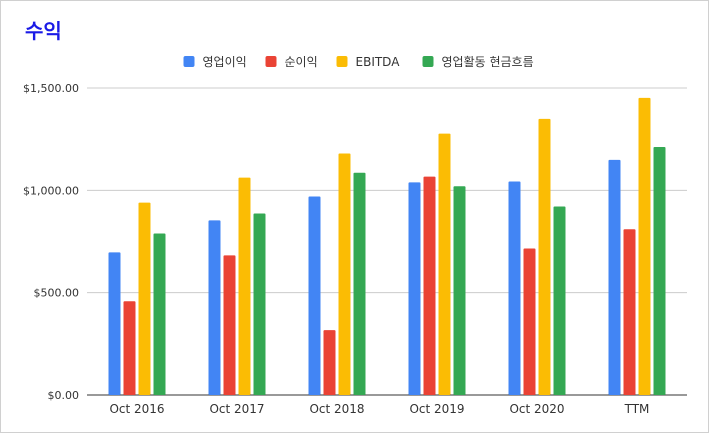 The width and height of the screenshot is (709, 433). What do you see at coordinates (236, 409) in the screenshot?
I see `x-tick-label: Oct 2017` at bounding box center [236, 409].